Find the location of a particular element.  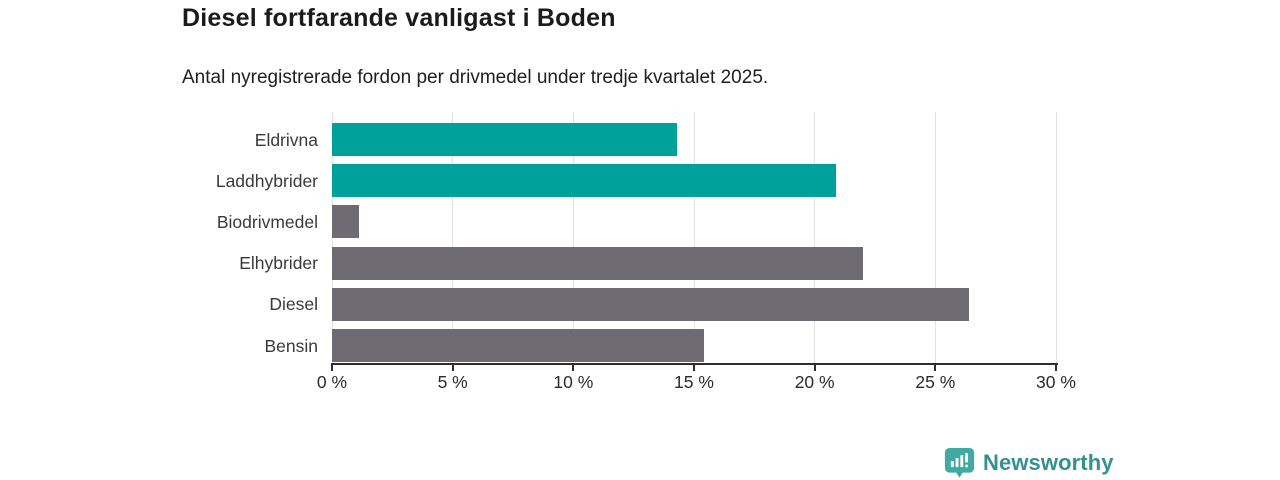

bar-bensin is located at coordinates (518, 345).